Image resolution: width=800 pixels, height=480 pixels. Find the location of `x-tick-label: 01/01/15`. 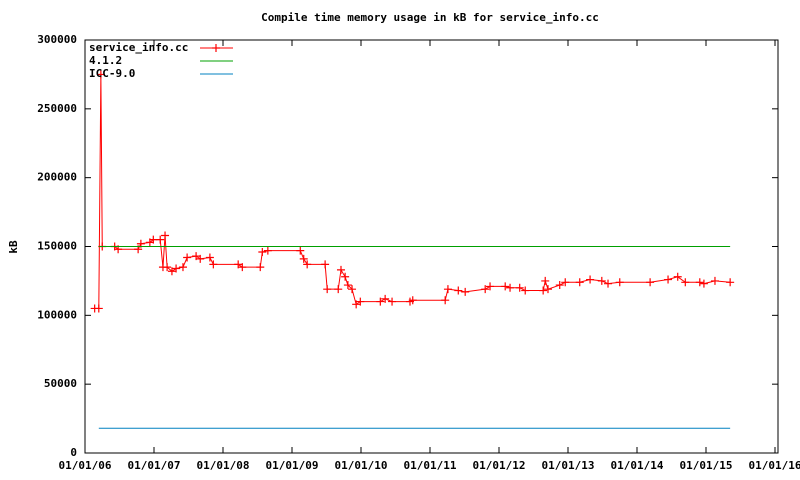

x-tick-label: 01/01/15 is located at coordinates (706, 465).